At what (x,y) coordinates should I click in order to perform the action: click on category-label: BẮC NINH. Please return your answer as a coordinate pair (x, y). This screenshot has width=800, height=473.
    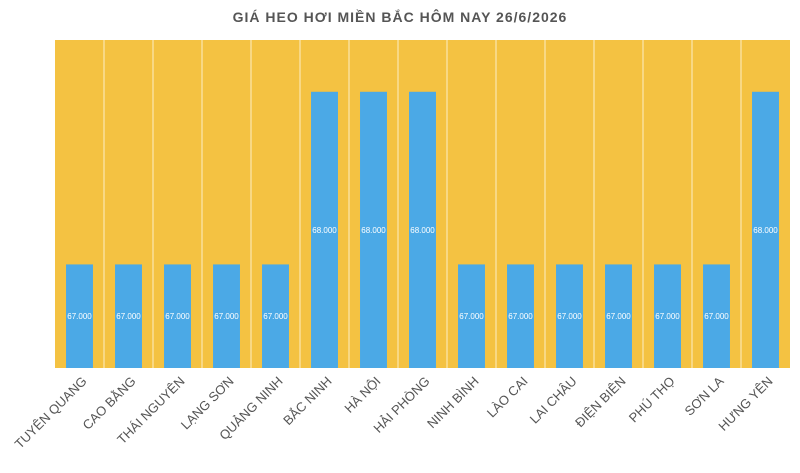
    Looking at the image, I should click on (307, 401).